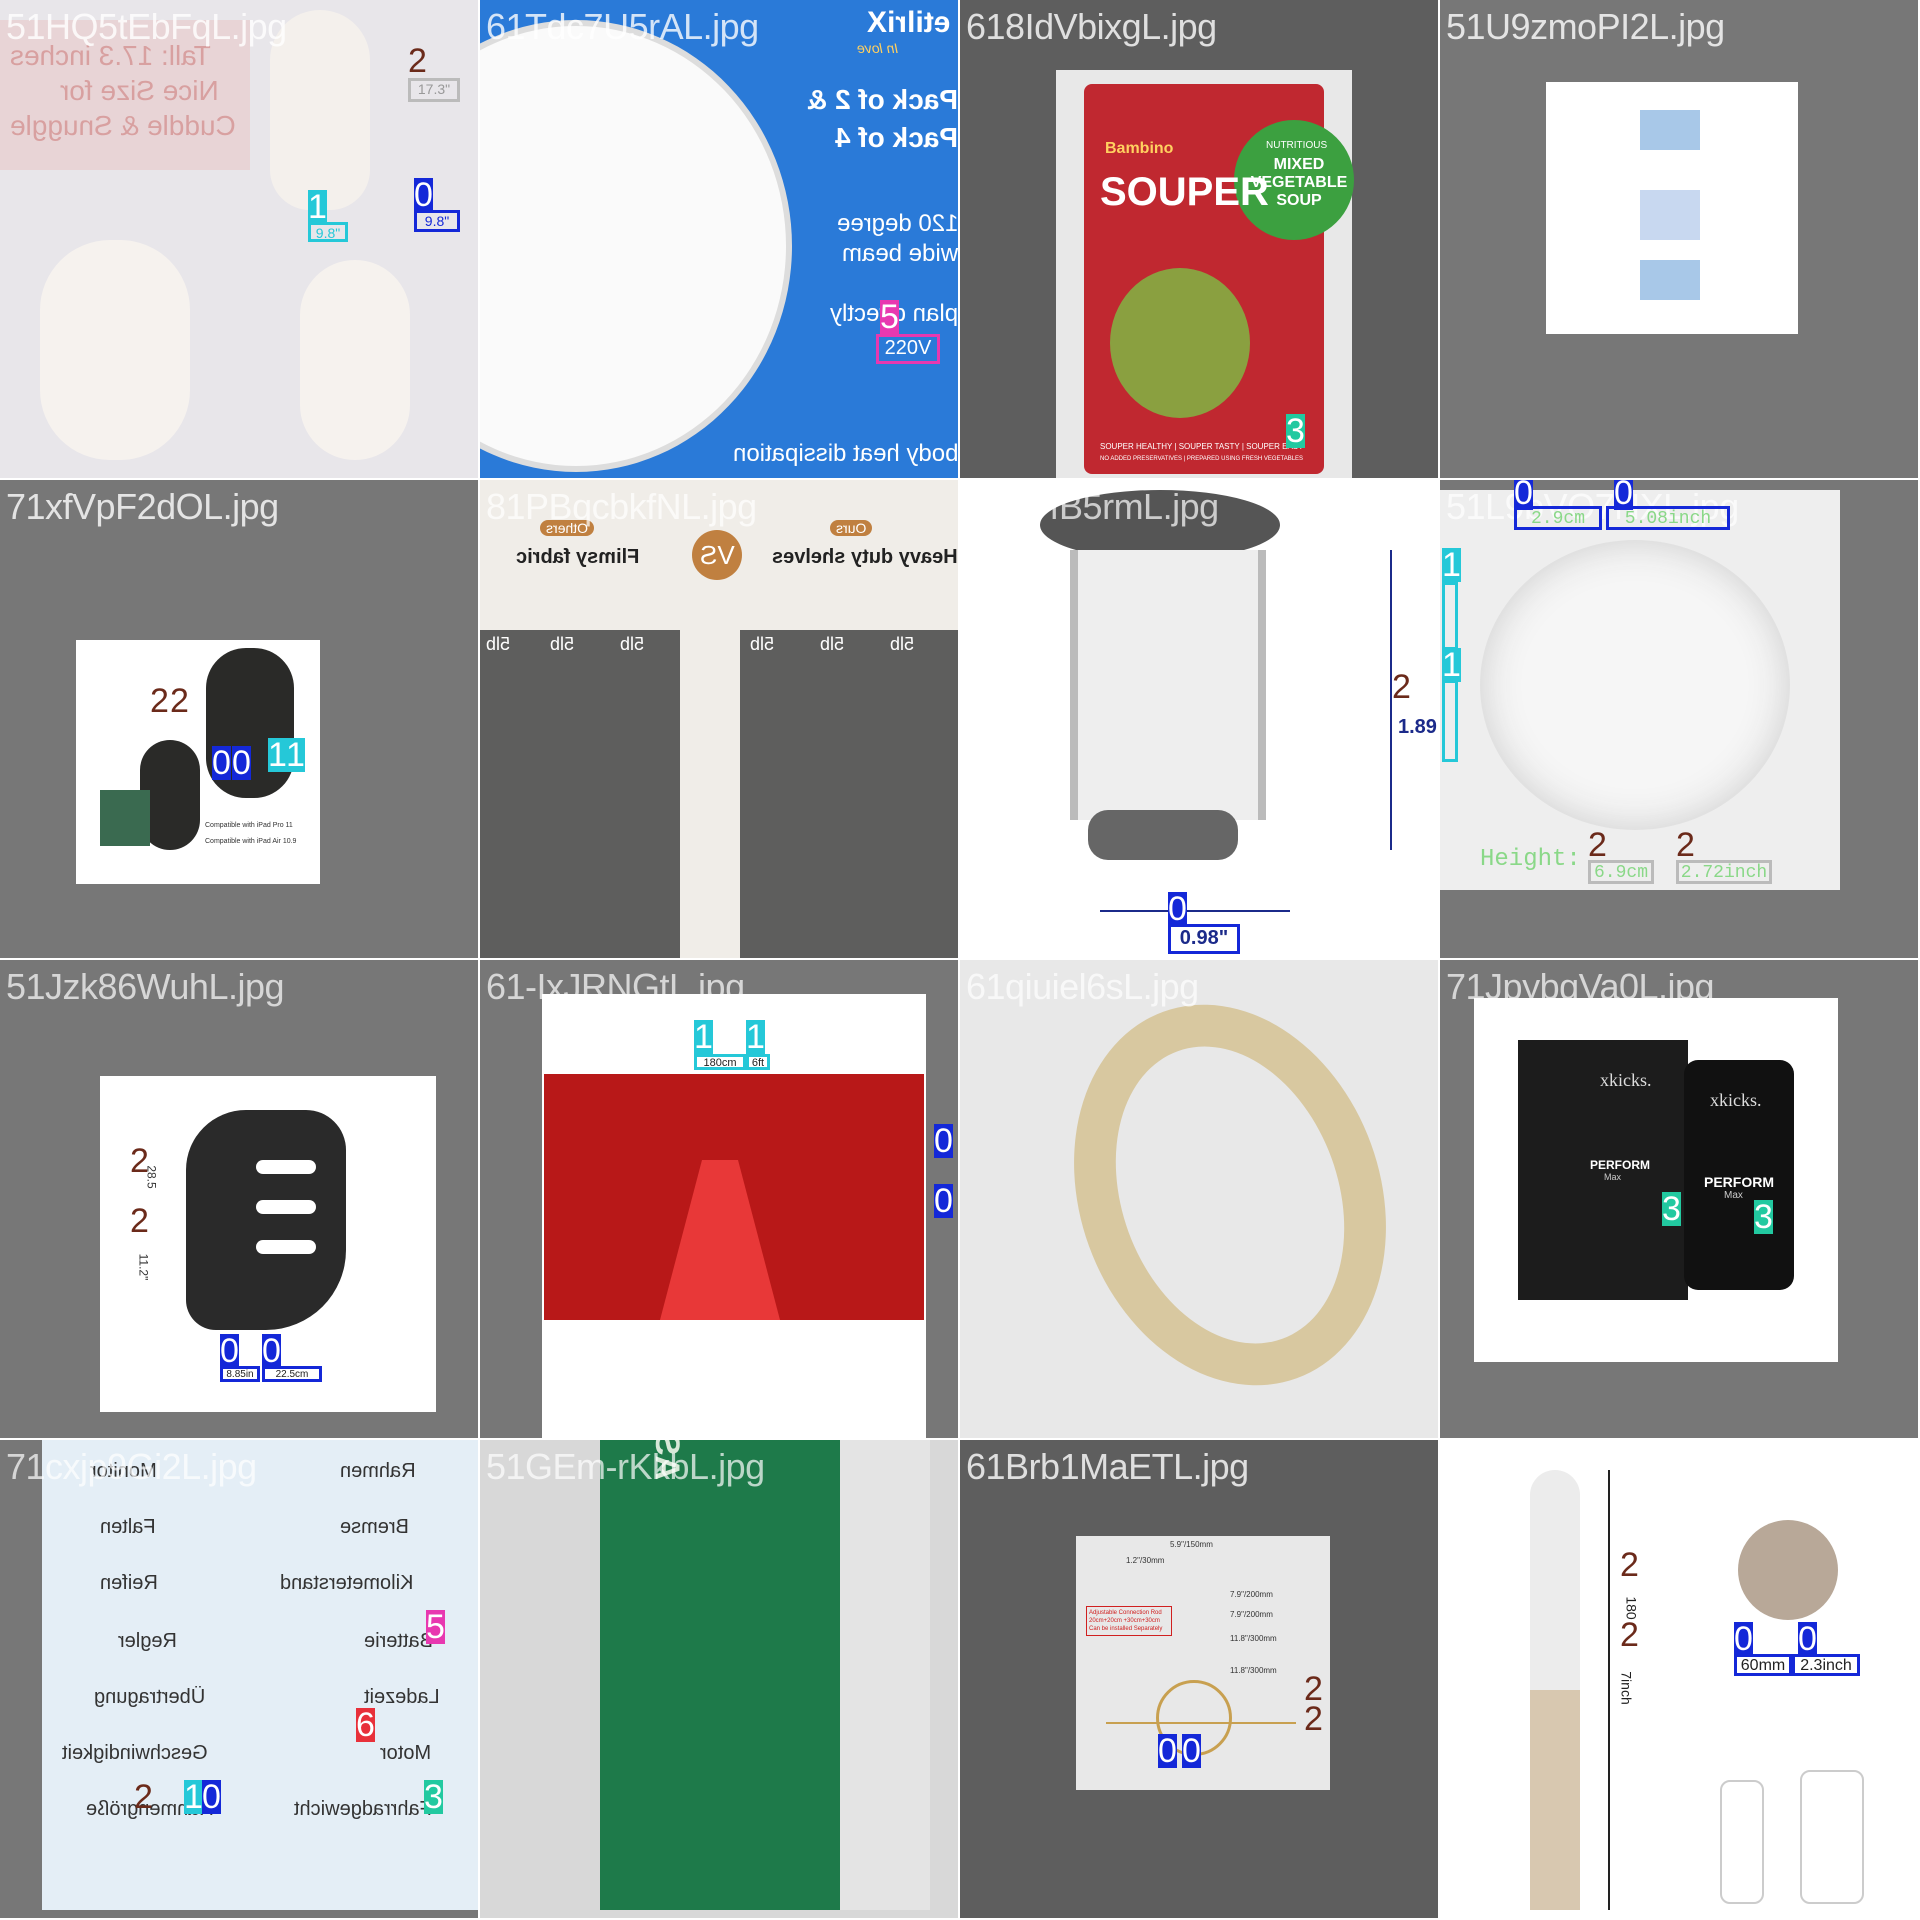  I want to click on wall-mount-image, so click(1788, 1570).